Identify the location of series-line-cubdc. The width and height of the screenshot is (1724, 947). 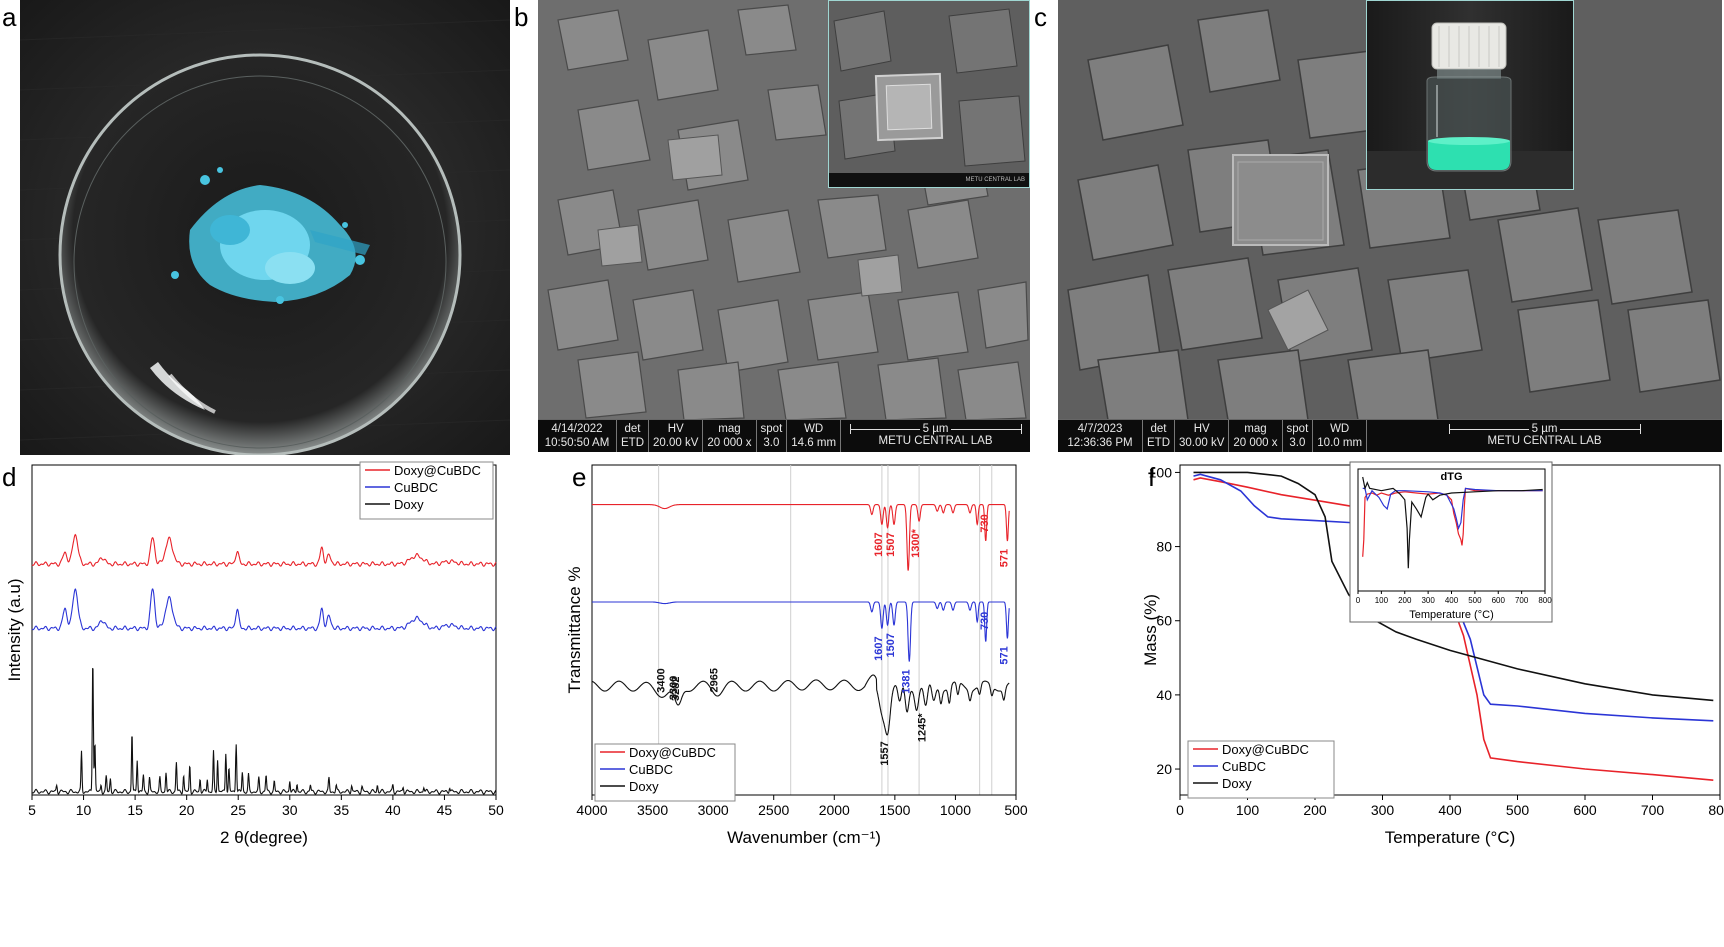
(801, 631).